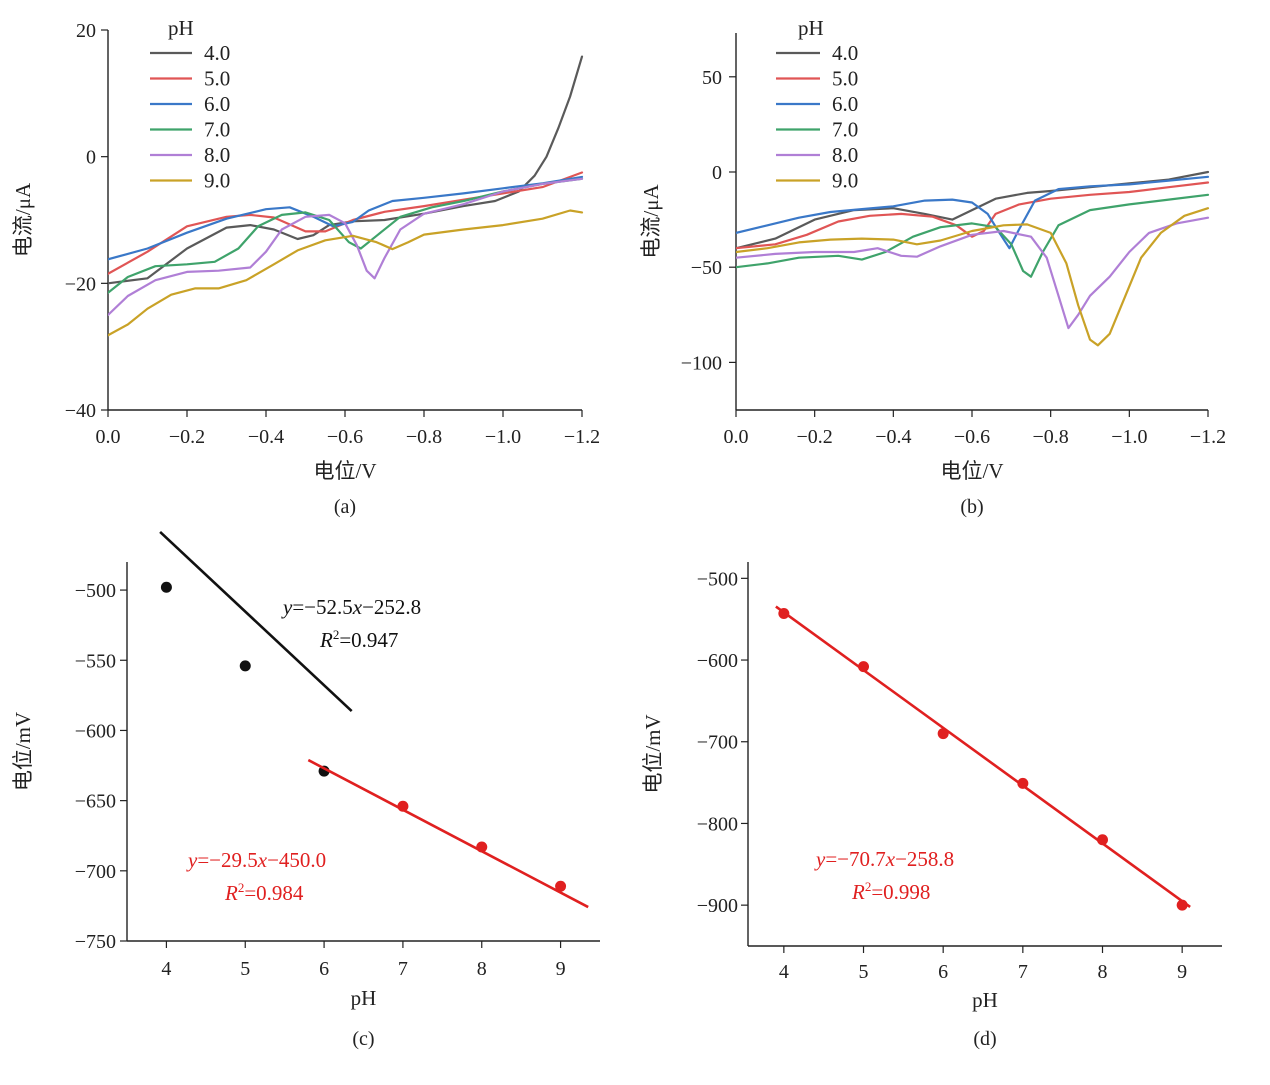 The width and height of the screenshot is (1270, 1085). I want to click on r-squared: R2=0.998, so click(890, 891).